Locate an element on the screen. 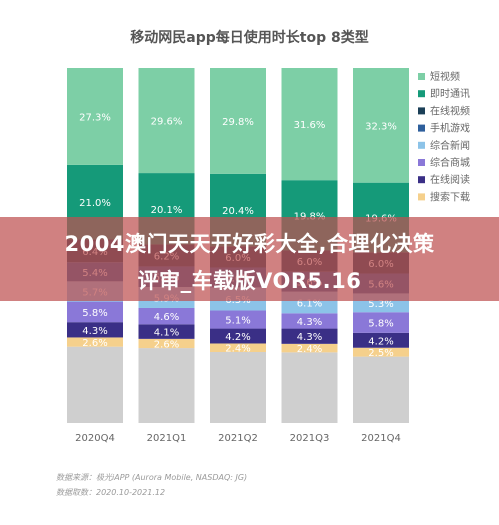  legend-label: 搜索下载 is located at coordinates (450, 196).